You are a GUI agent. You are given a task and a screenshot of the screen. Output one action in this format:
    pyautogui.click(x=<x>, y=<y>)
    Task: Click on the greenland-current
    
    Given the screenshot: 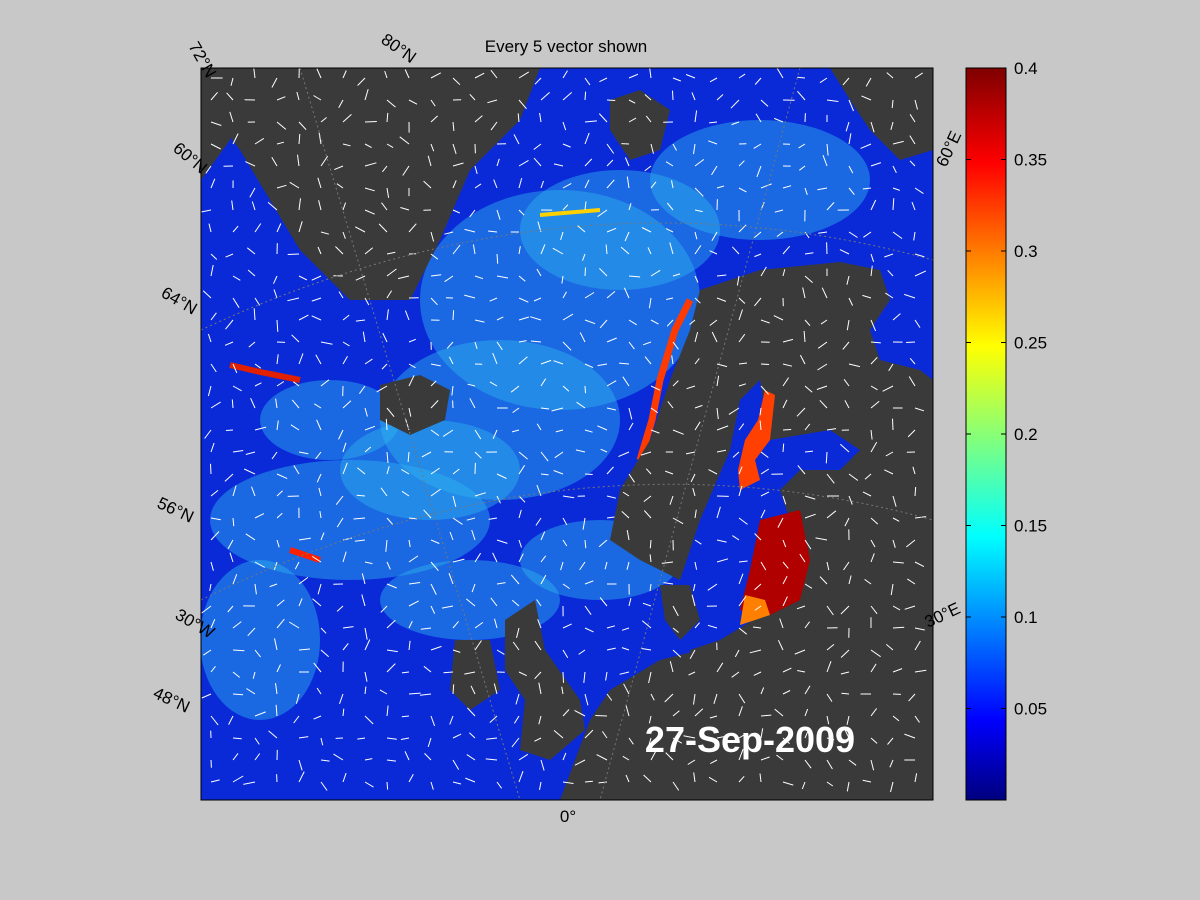 What is the action you would take?
    pyautogui.click(x=265, y=372)
    